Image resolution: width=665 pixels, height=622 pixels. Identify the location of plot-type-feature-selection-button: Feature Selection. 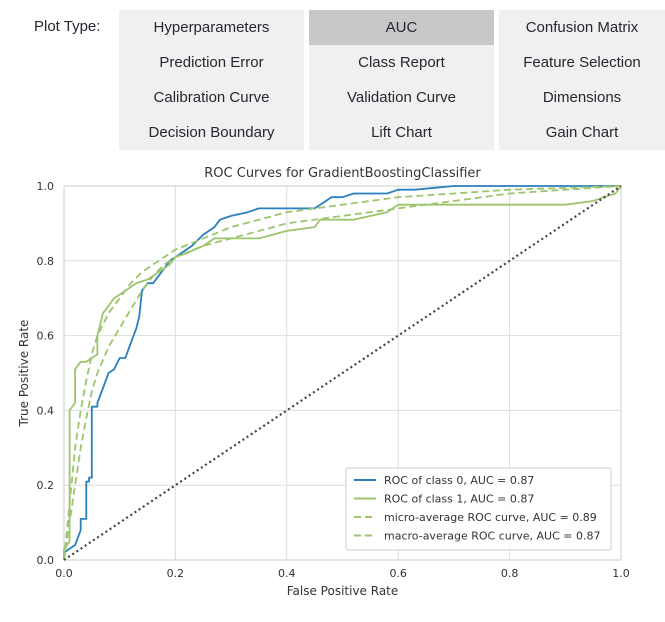
(582, 62).